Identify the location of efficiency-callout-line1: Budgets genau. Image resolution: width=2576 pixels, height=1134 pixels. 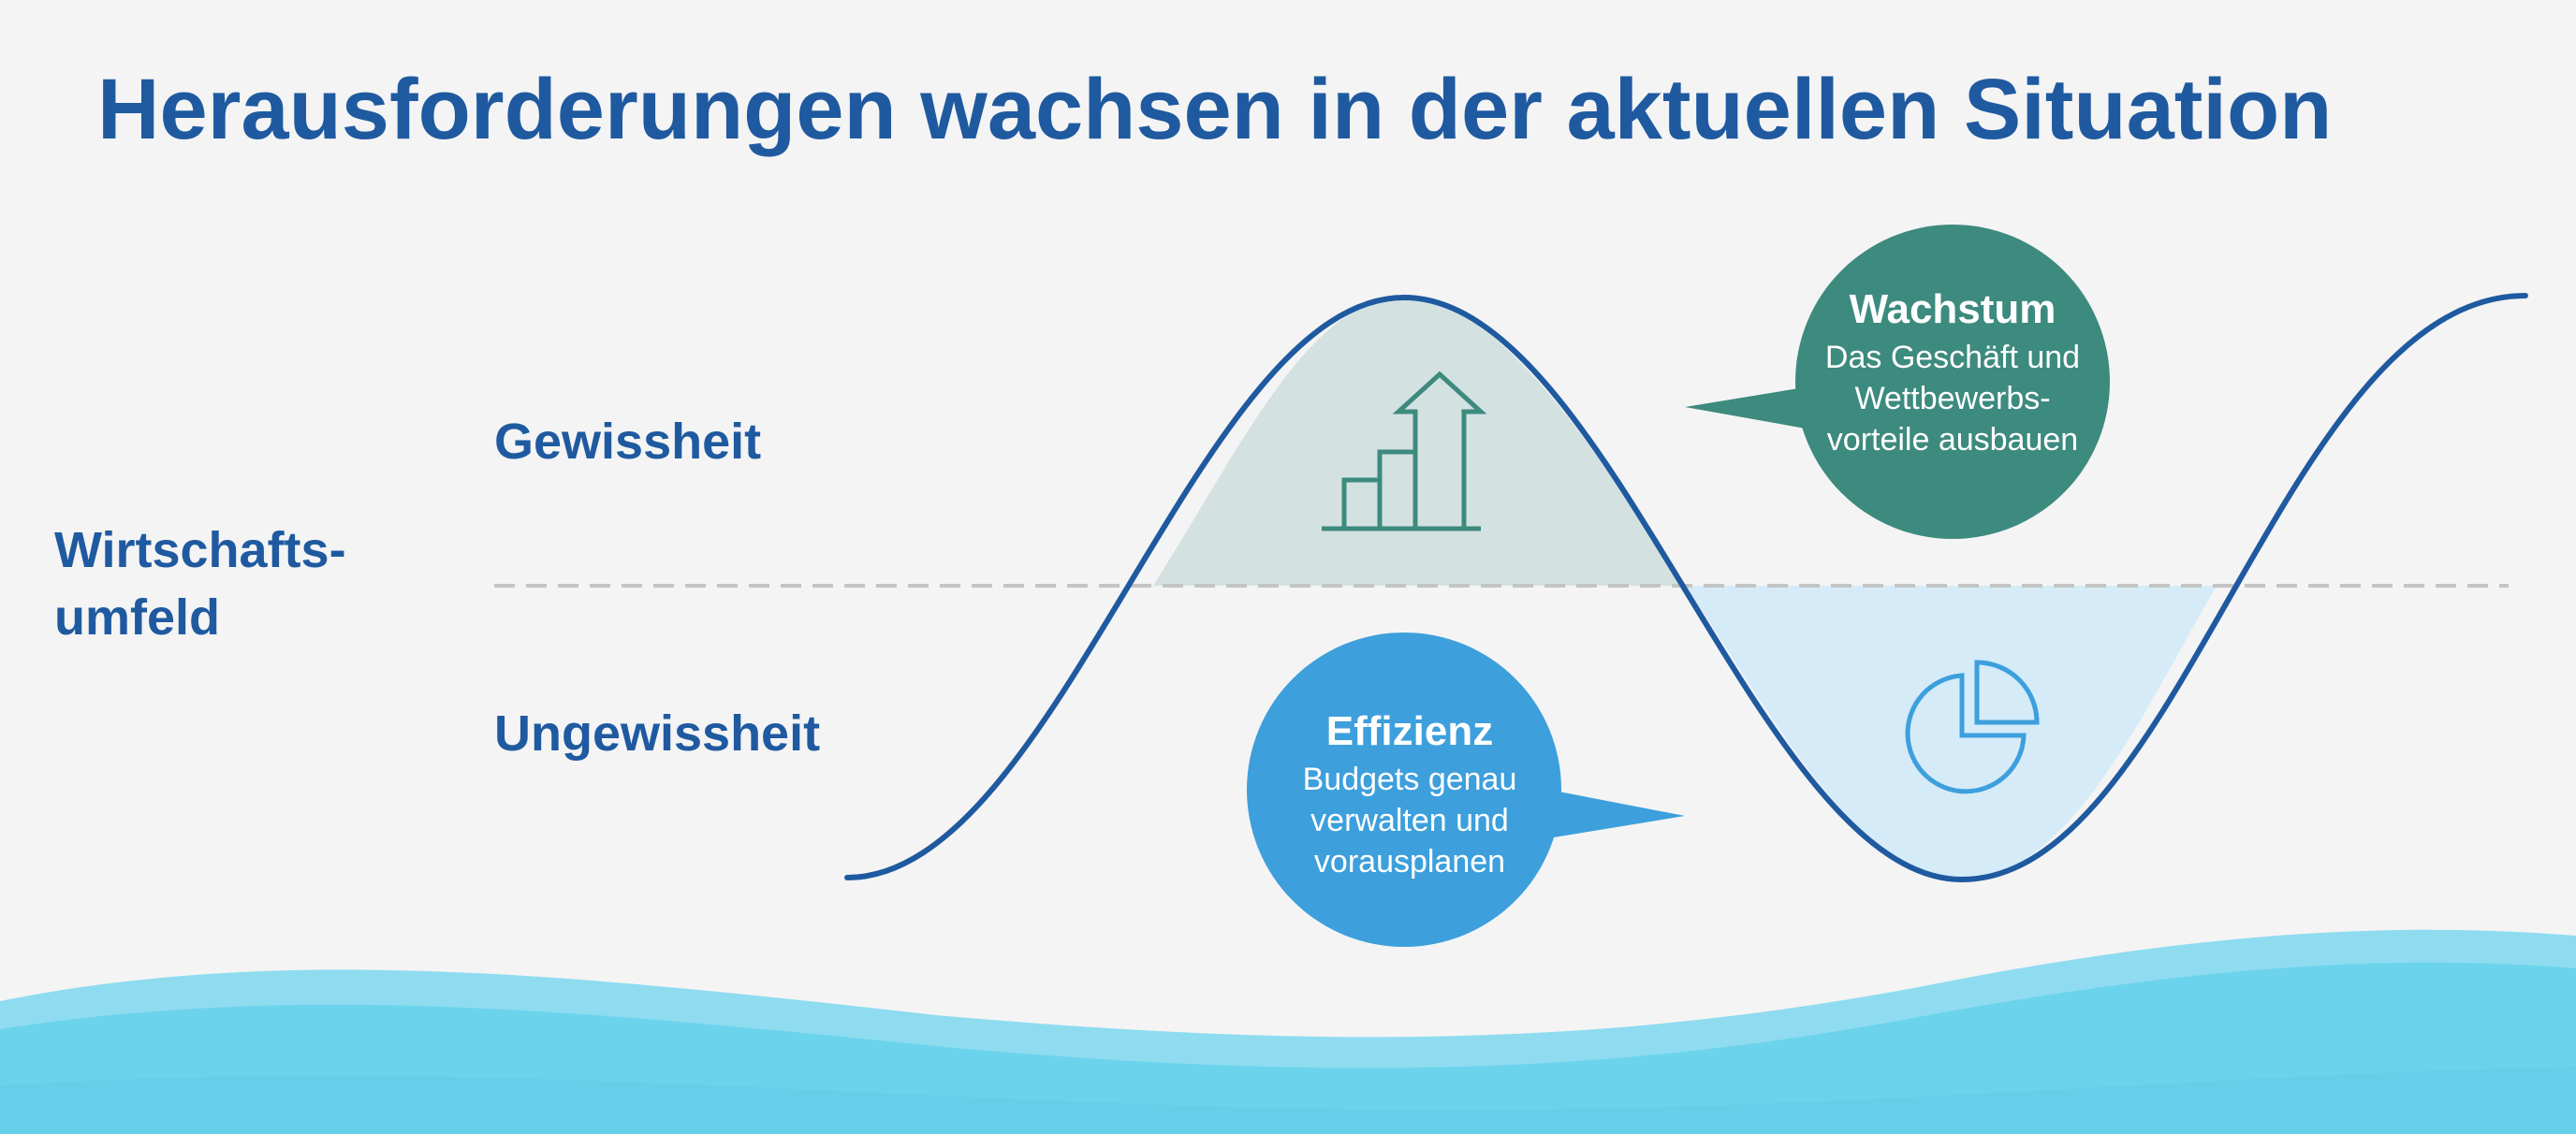
(1410, 779).